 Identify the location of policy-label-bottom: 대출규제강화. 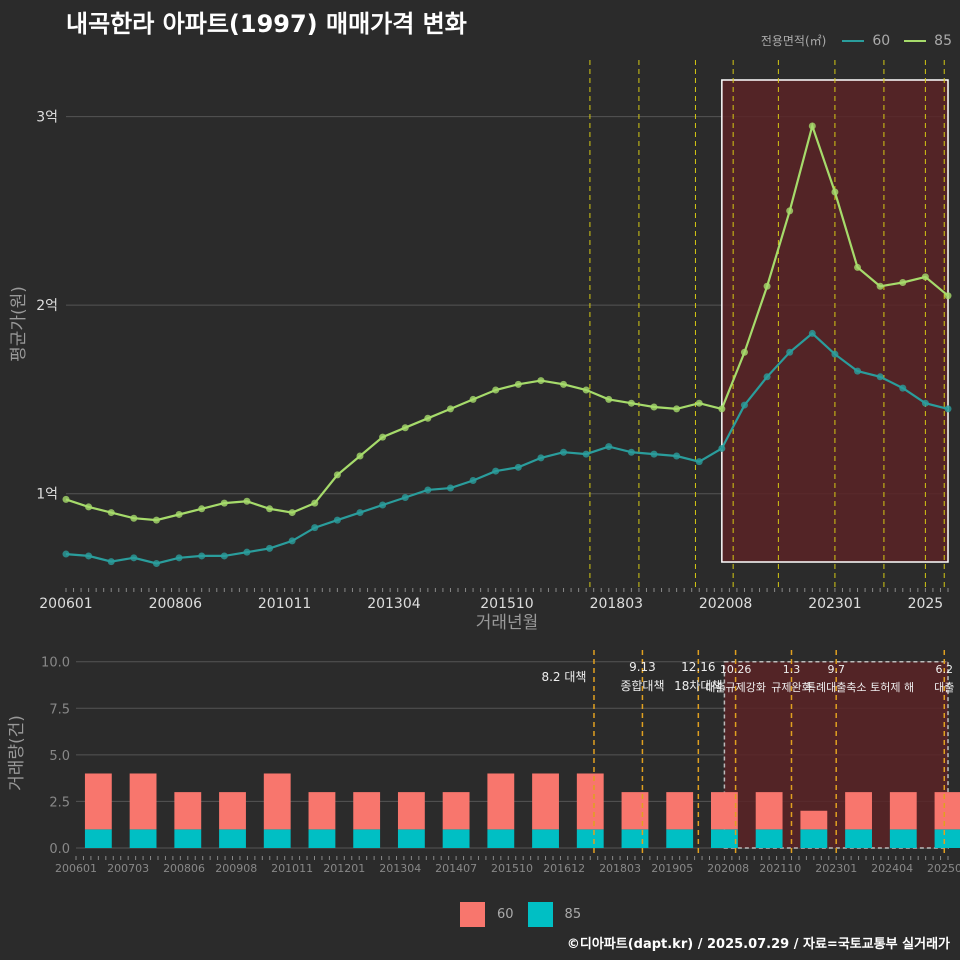
(735, 687).